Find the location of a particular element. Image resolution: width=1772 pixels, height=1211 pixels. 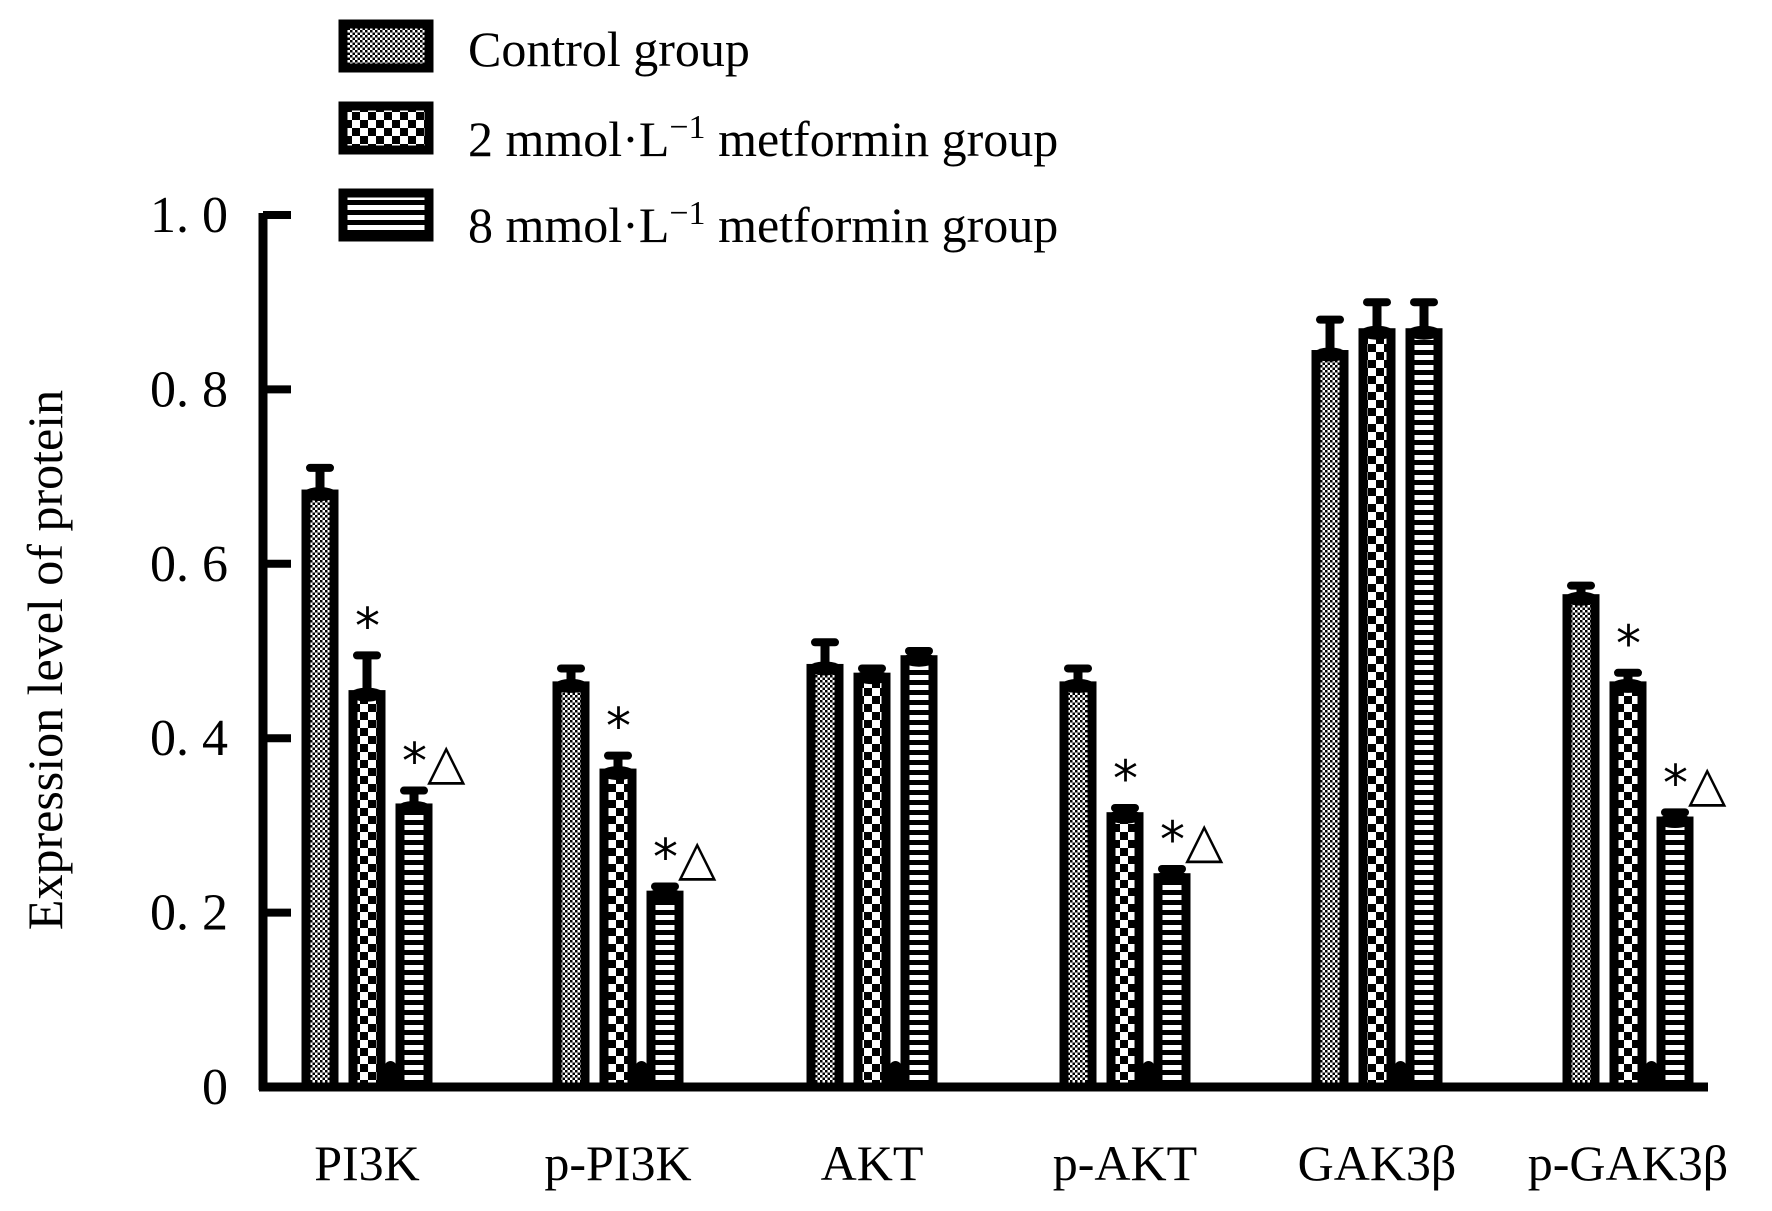

legend-swatch-2mmol is located at coordinates (386, 128).